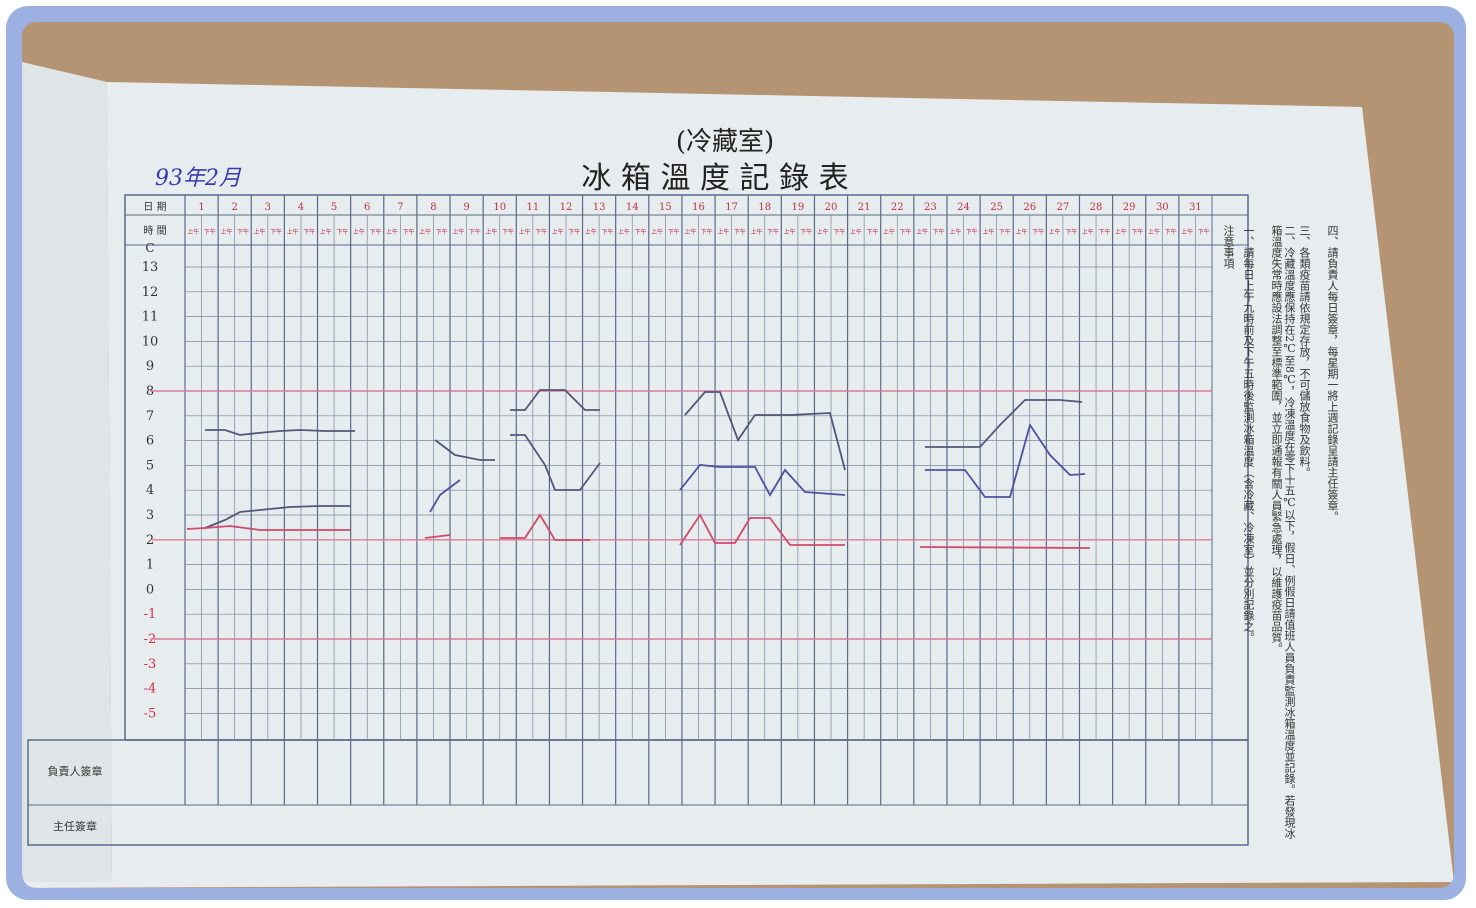  Describe the element at coordinates (150, 689) in the screenshot. I see `temp-label: -4` at that location.